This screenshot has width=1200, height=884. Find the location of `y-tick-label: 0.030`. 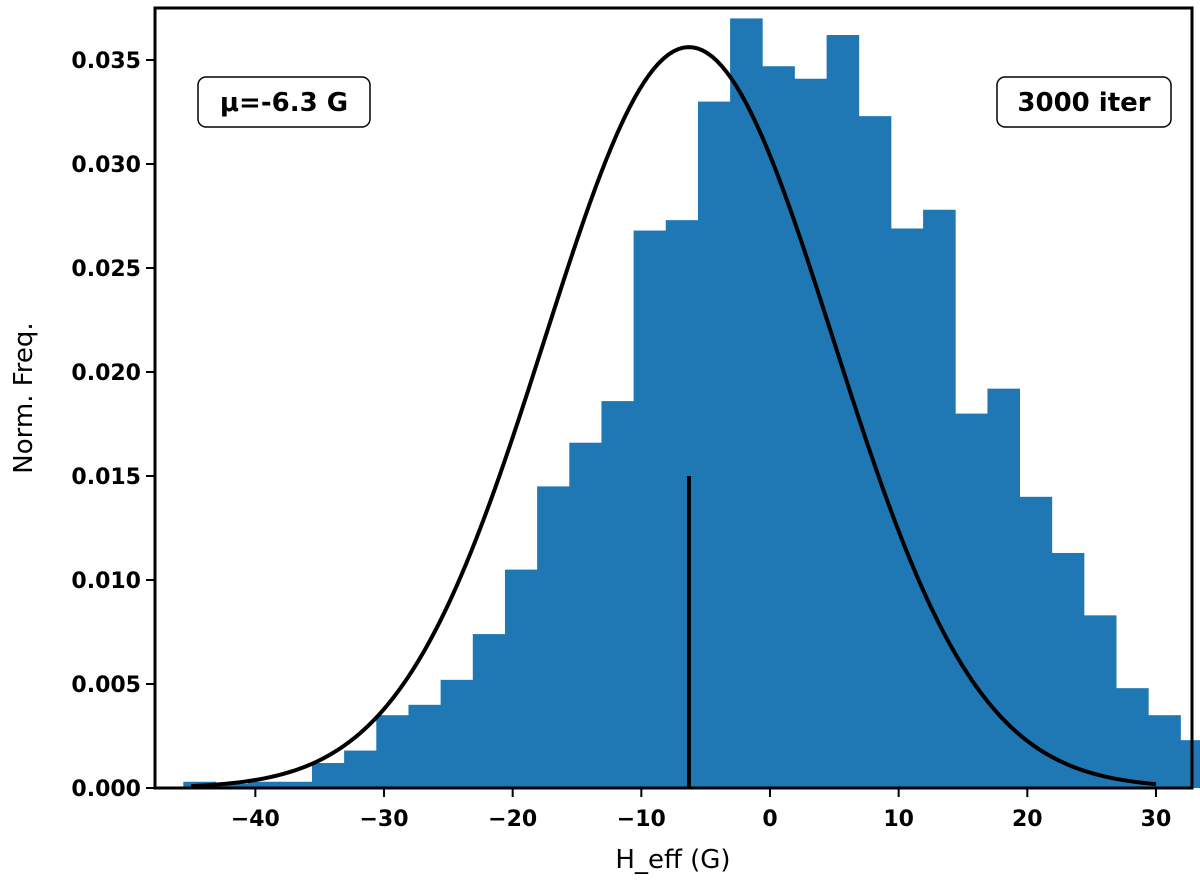

y-tick-label: 0.030 is located at coordinates (106, 165).